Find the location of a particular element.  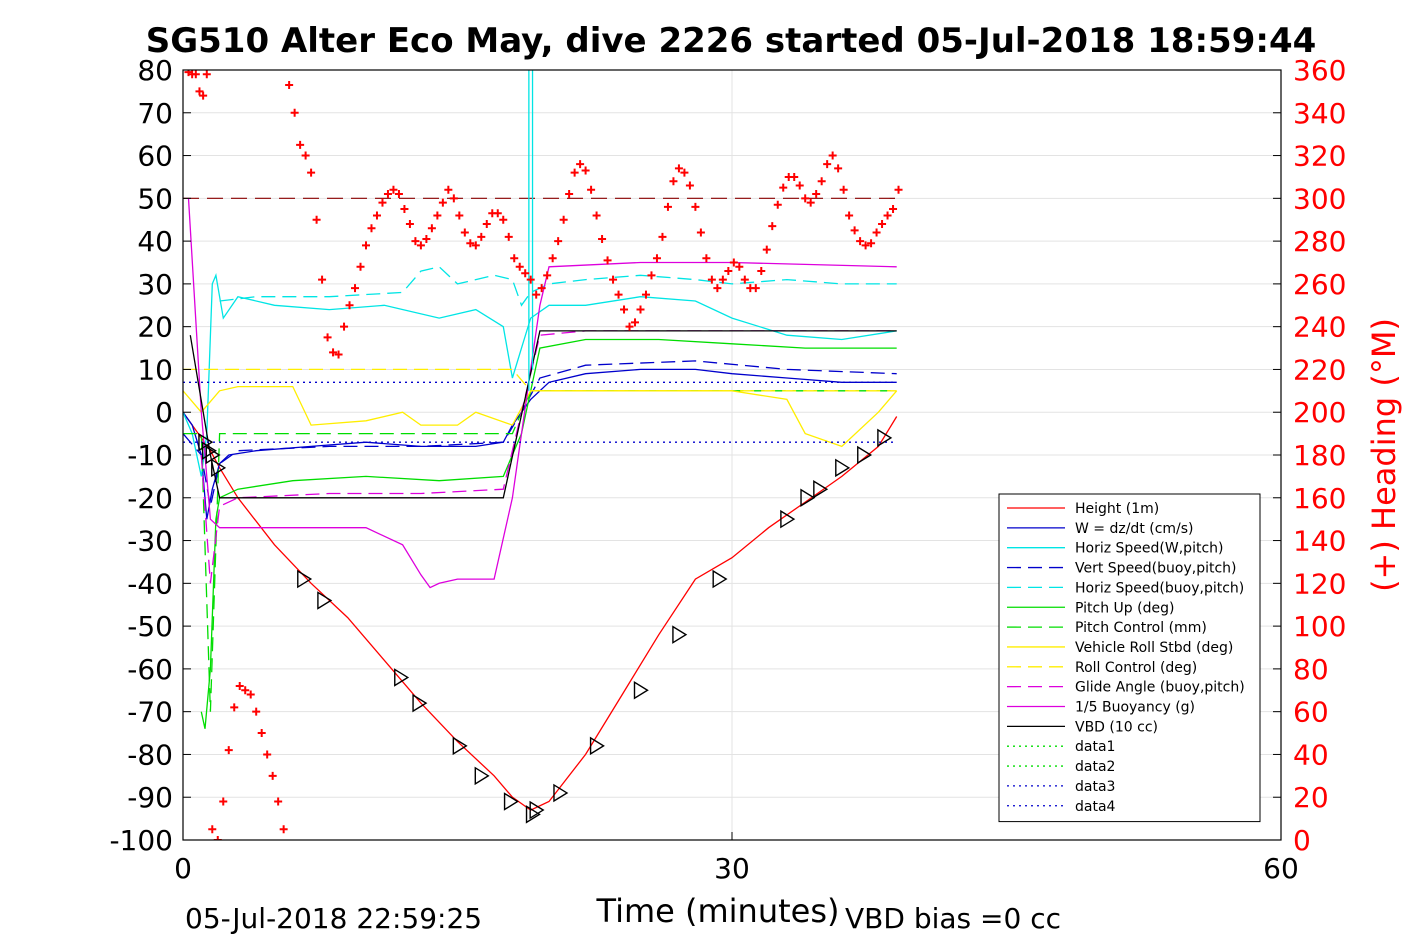

legend-entry: VBD (10 cc) is located at coordinates (1116, 727).